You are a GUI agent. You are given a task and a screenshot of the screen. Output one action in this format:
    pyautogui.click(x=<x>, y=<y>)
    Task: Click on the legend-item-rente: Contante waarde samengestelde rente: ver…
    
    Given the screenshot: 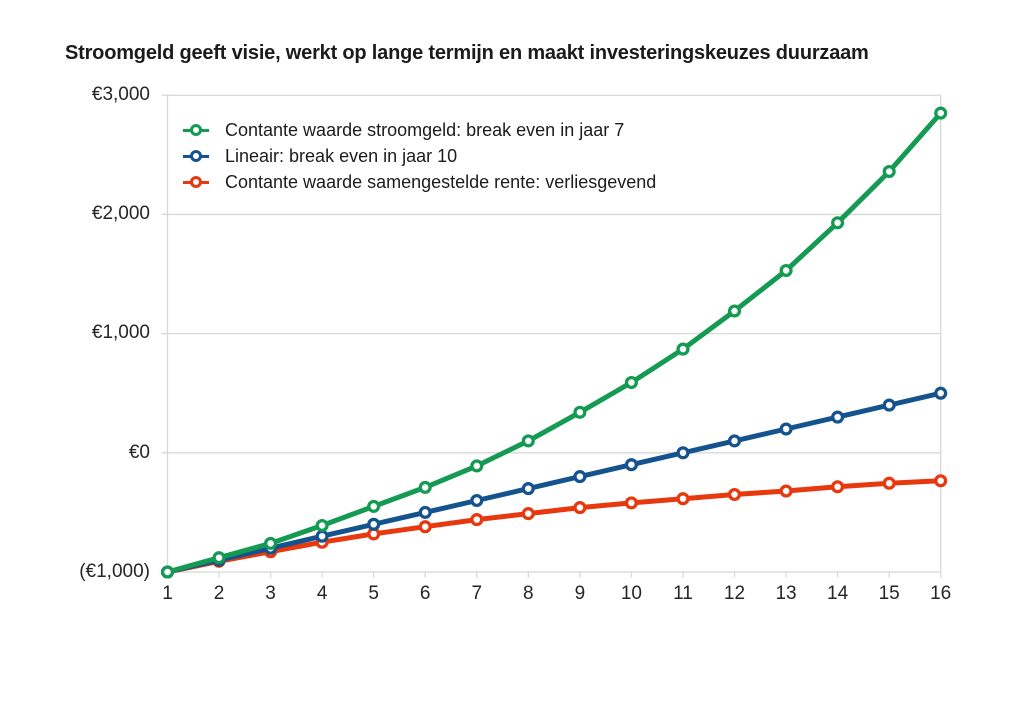 What is the action you would take?
    pyautogui.click(x=419, y=182)
    